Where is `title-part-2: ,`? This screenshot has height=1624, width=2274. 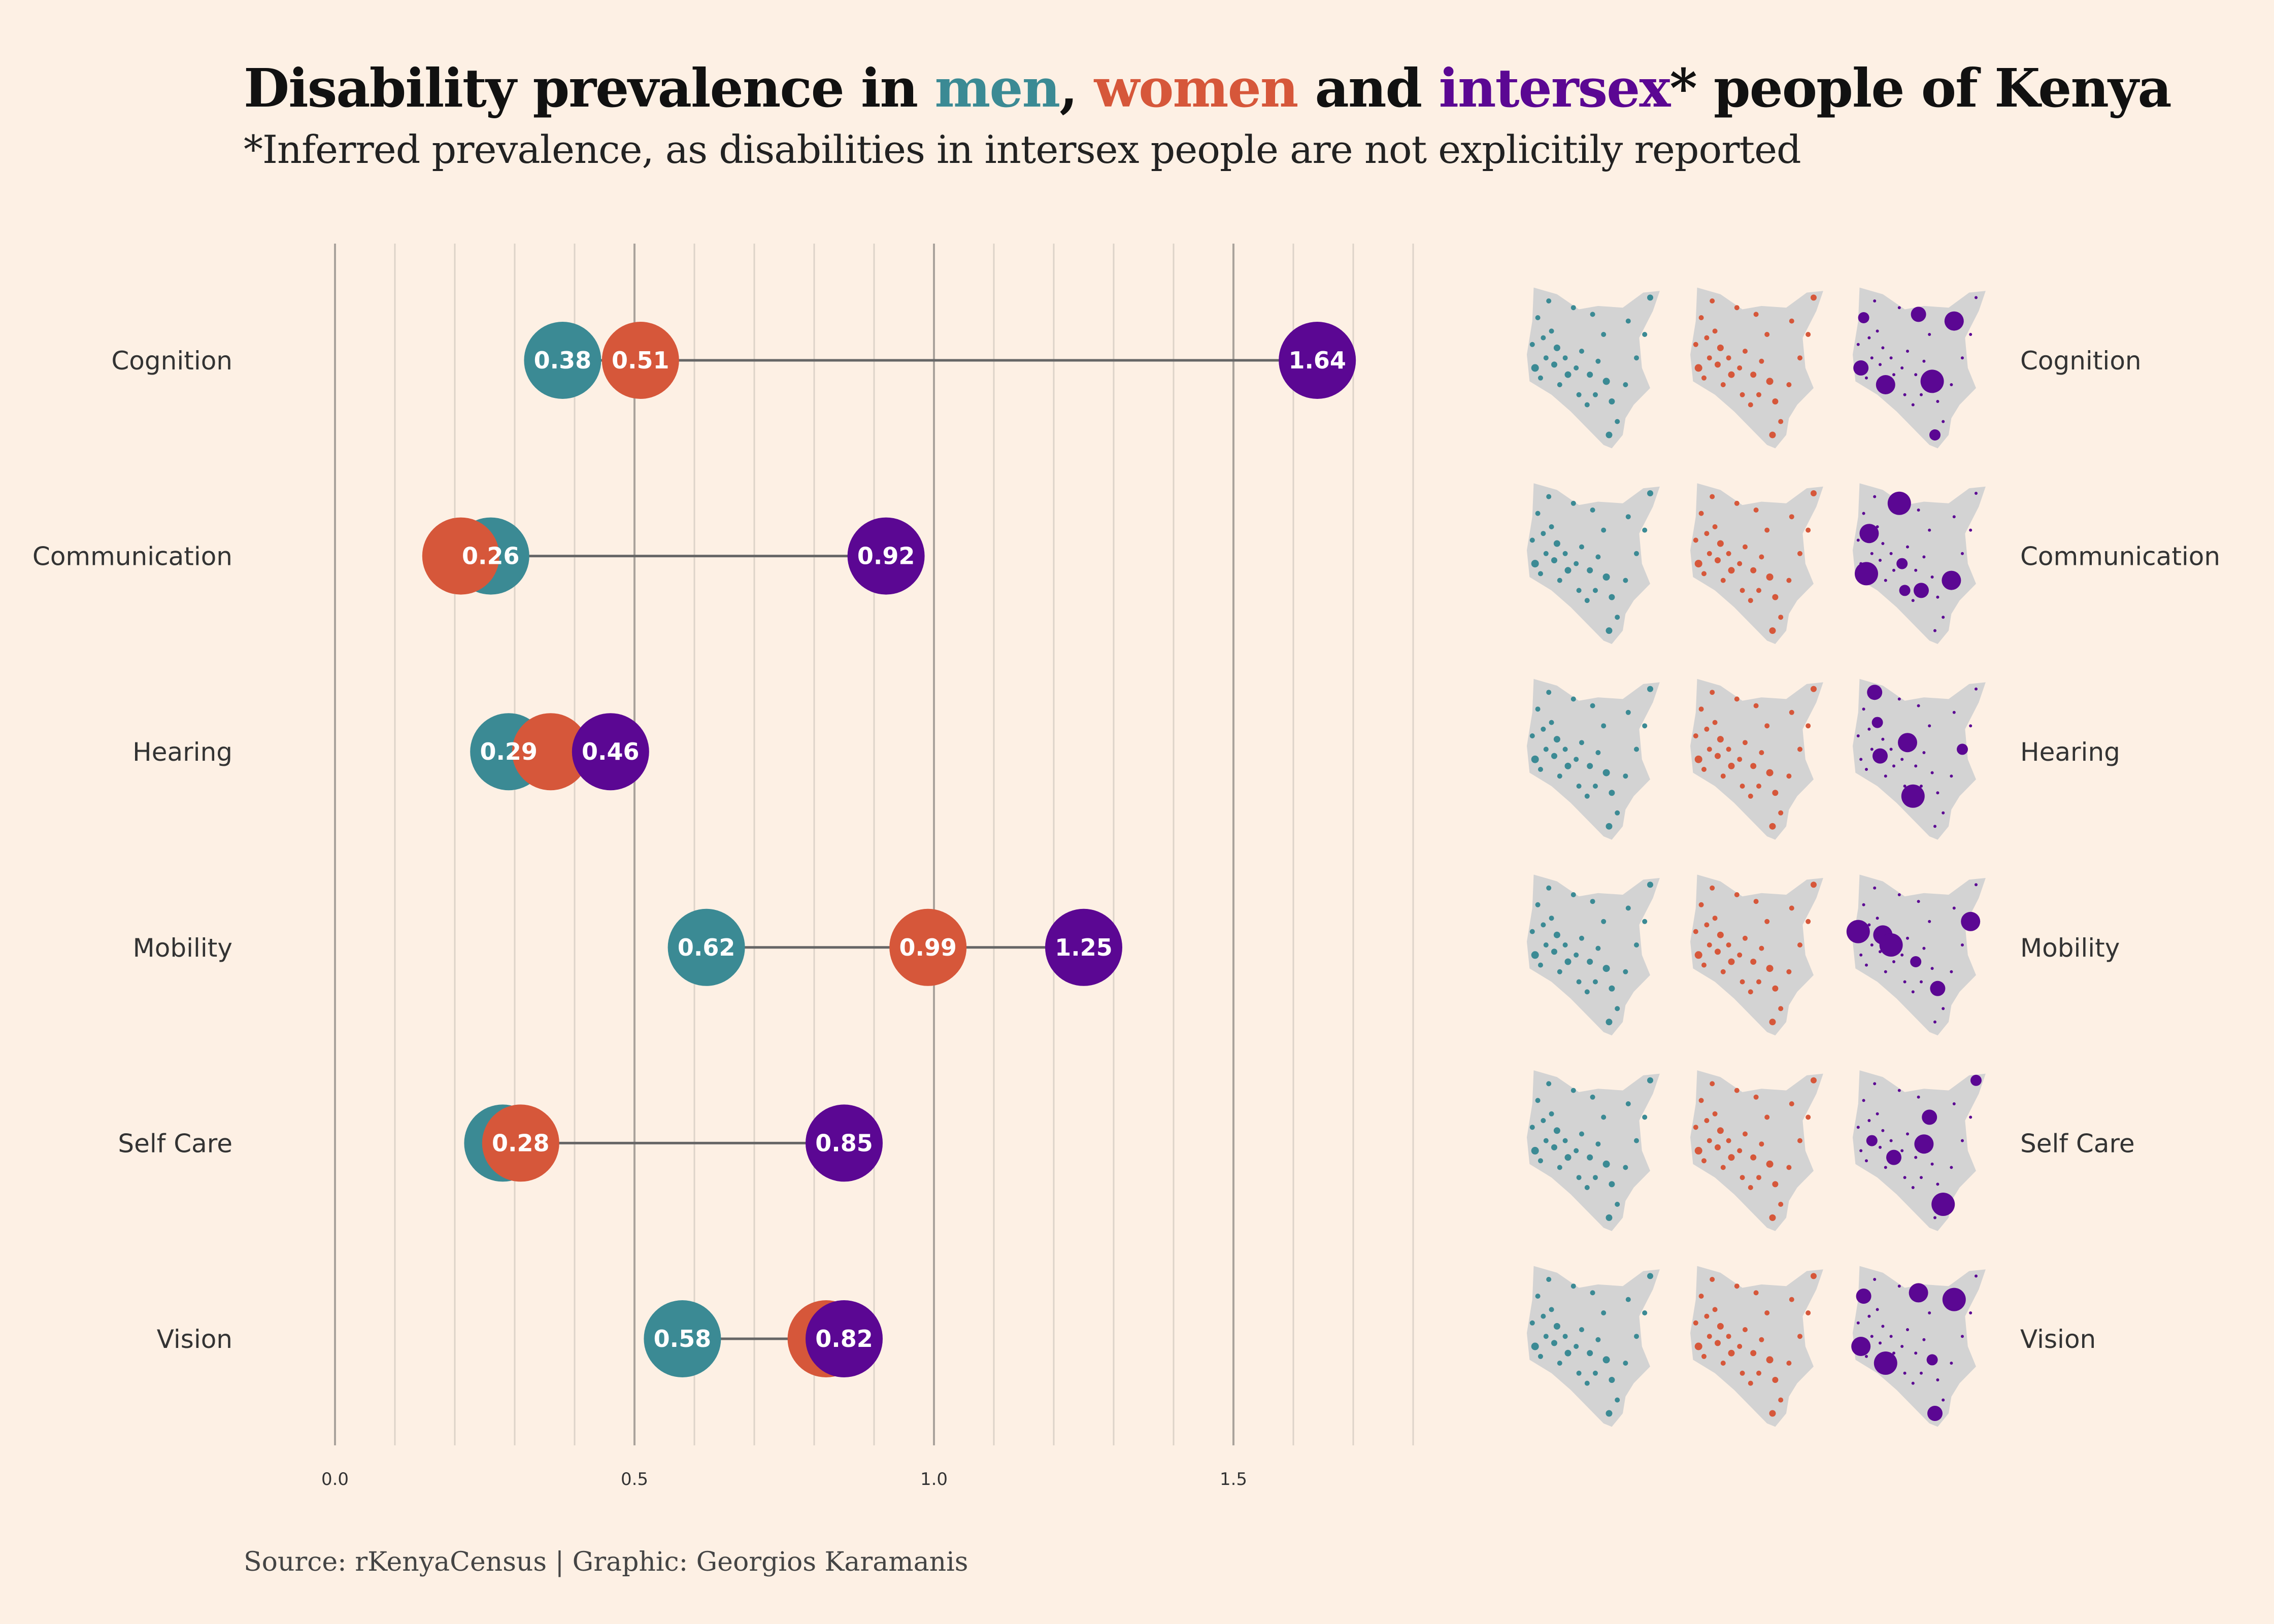 title-part-2: , is located at coordinates (1076, 88).